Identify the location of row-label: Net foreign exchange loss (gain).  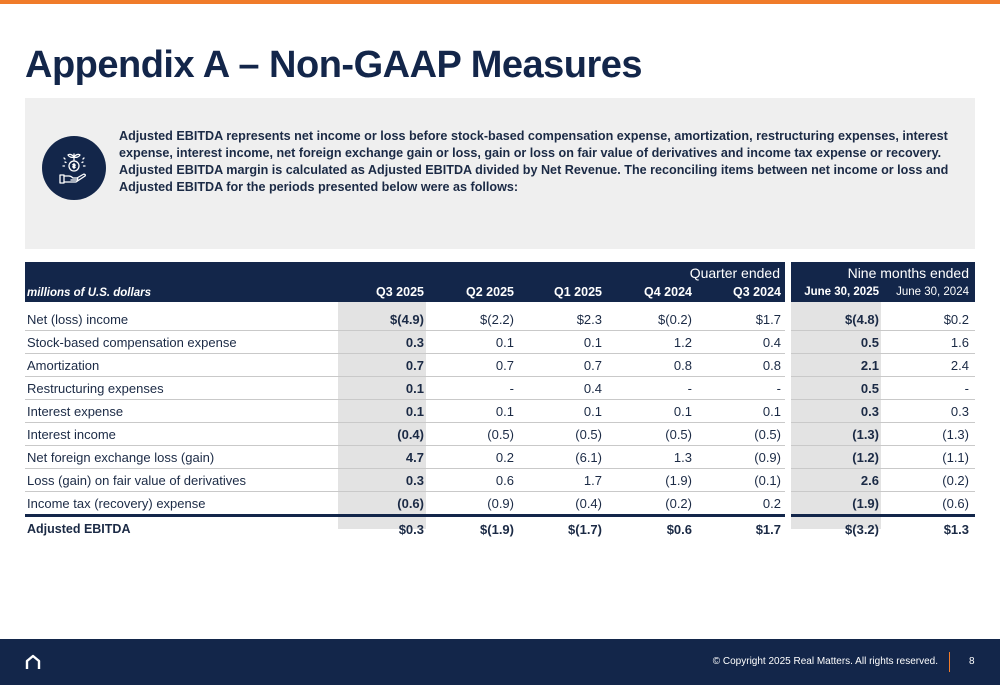
(121, 457).